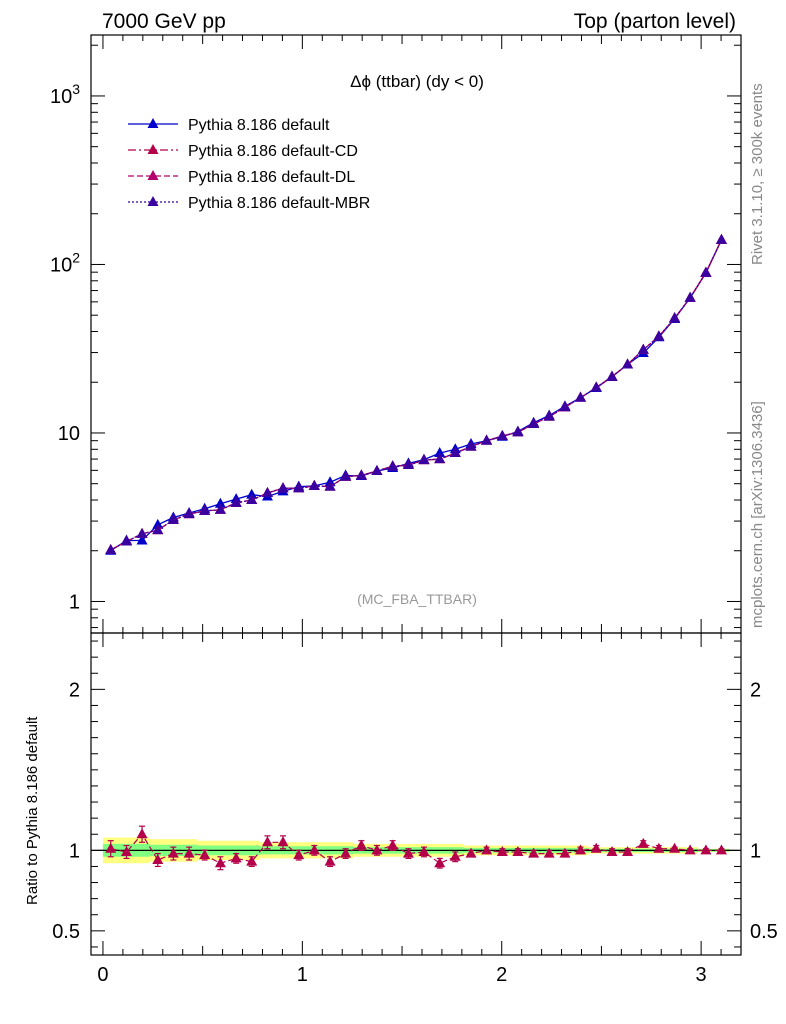  What do you see at coordinates (102, 975) in the screenshot?
I see `x-tick-label: 0` at bounding box center [102, 975].